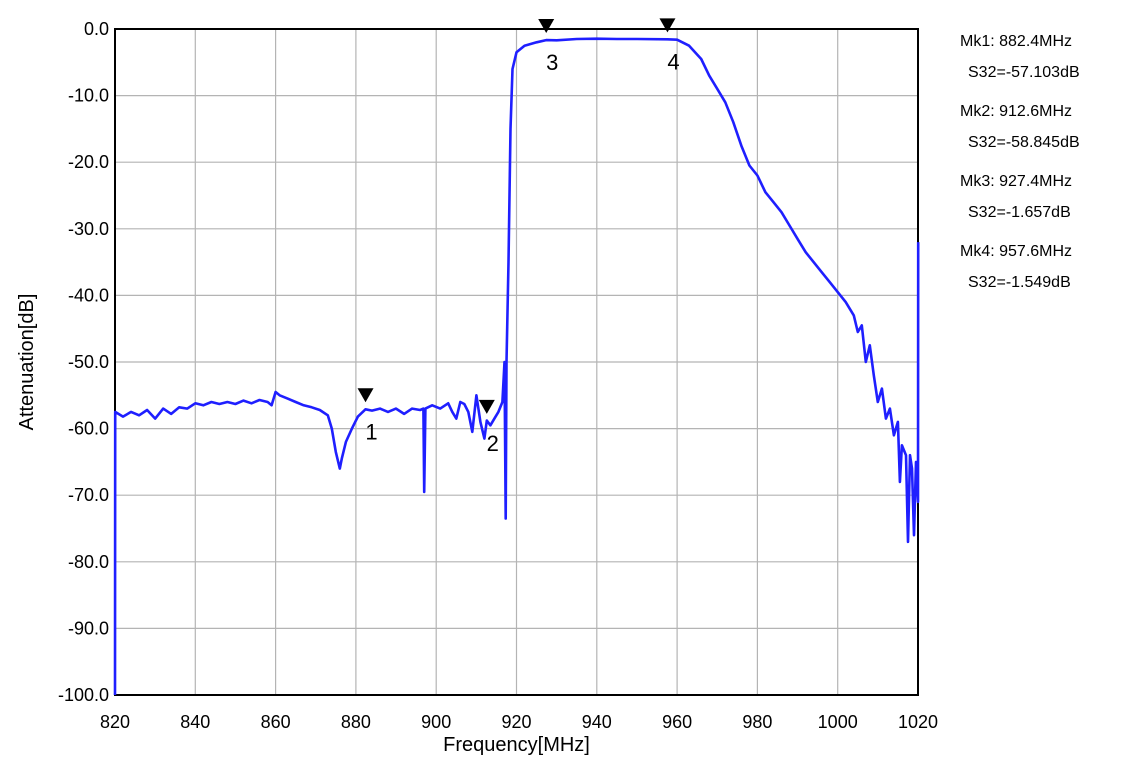 Image resolution: width=1122 pixels, height=758 pixels. What do you see at coordinates (195, 722) in the screenshot?
I see `x-tick-label: 840` at bounding box center [195, 722].